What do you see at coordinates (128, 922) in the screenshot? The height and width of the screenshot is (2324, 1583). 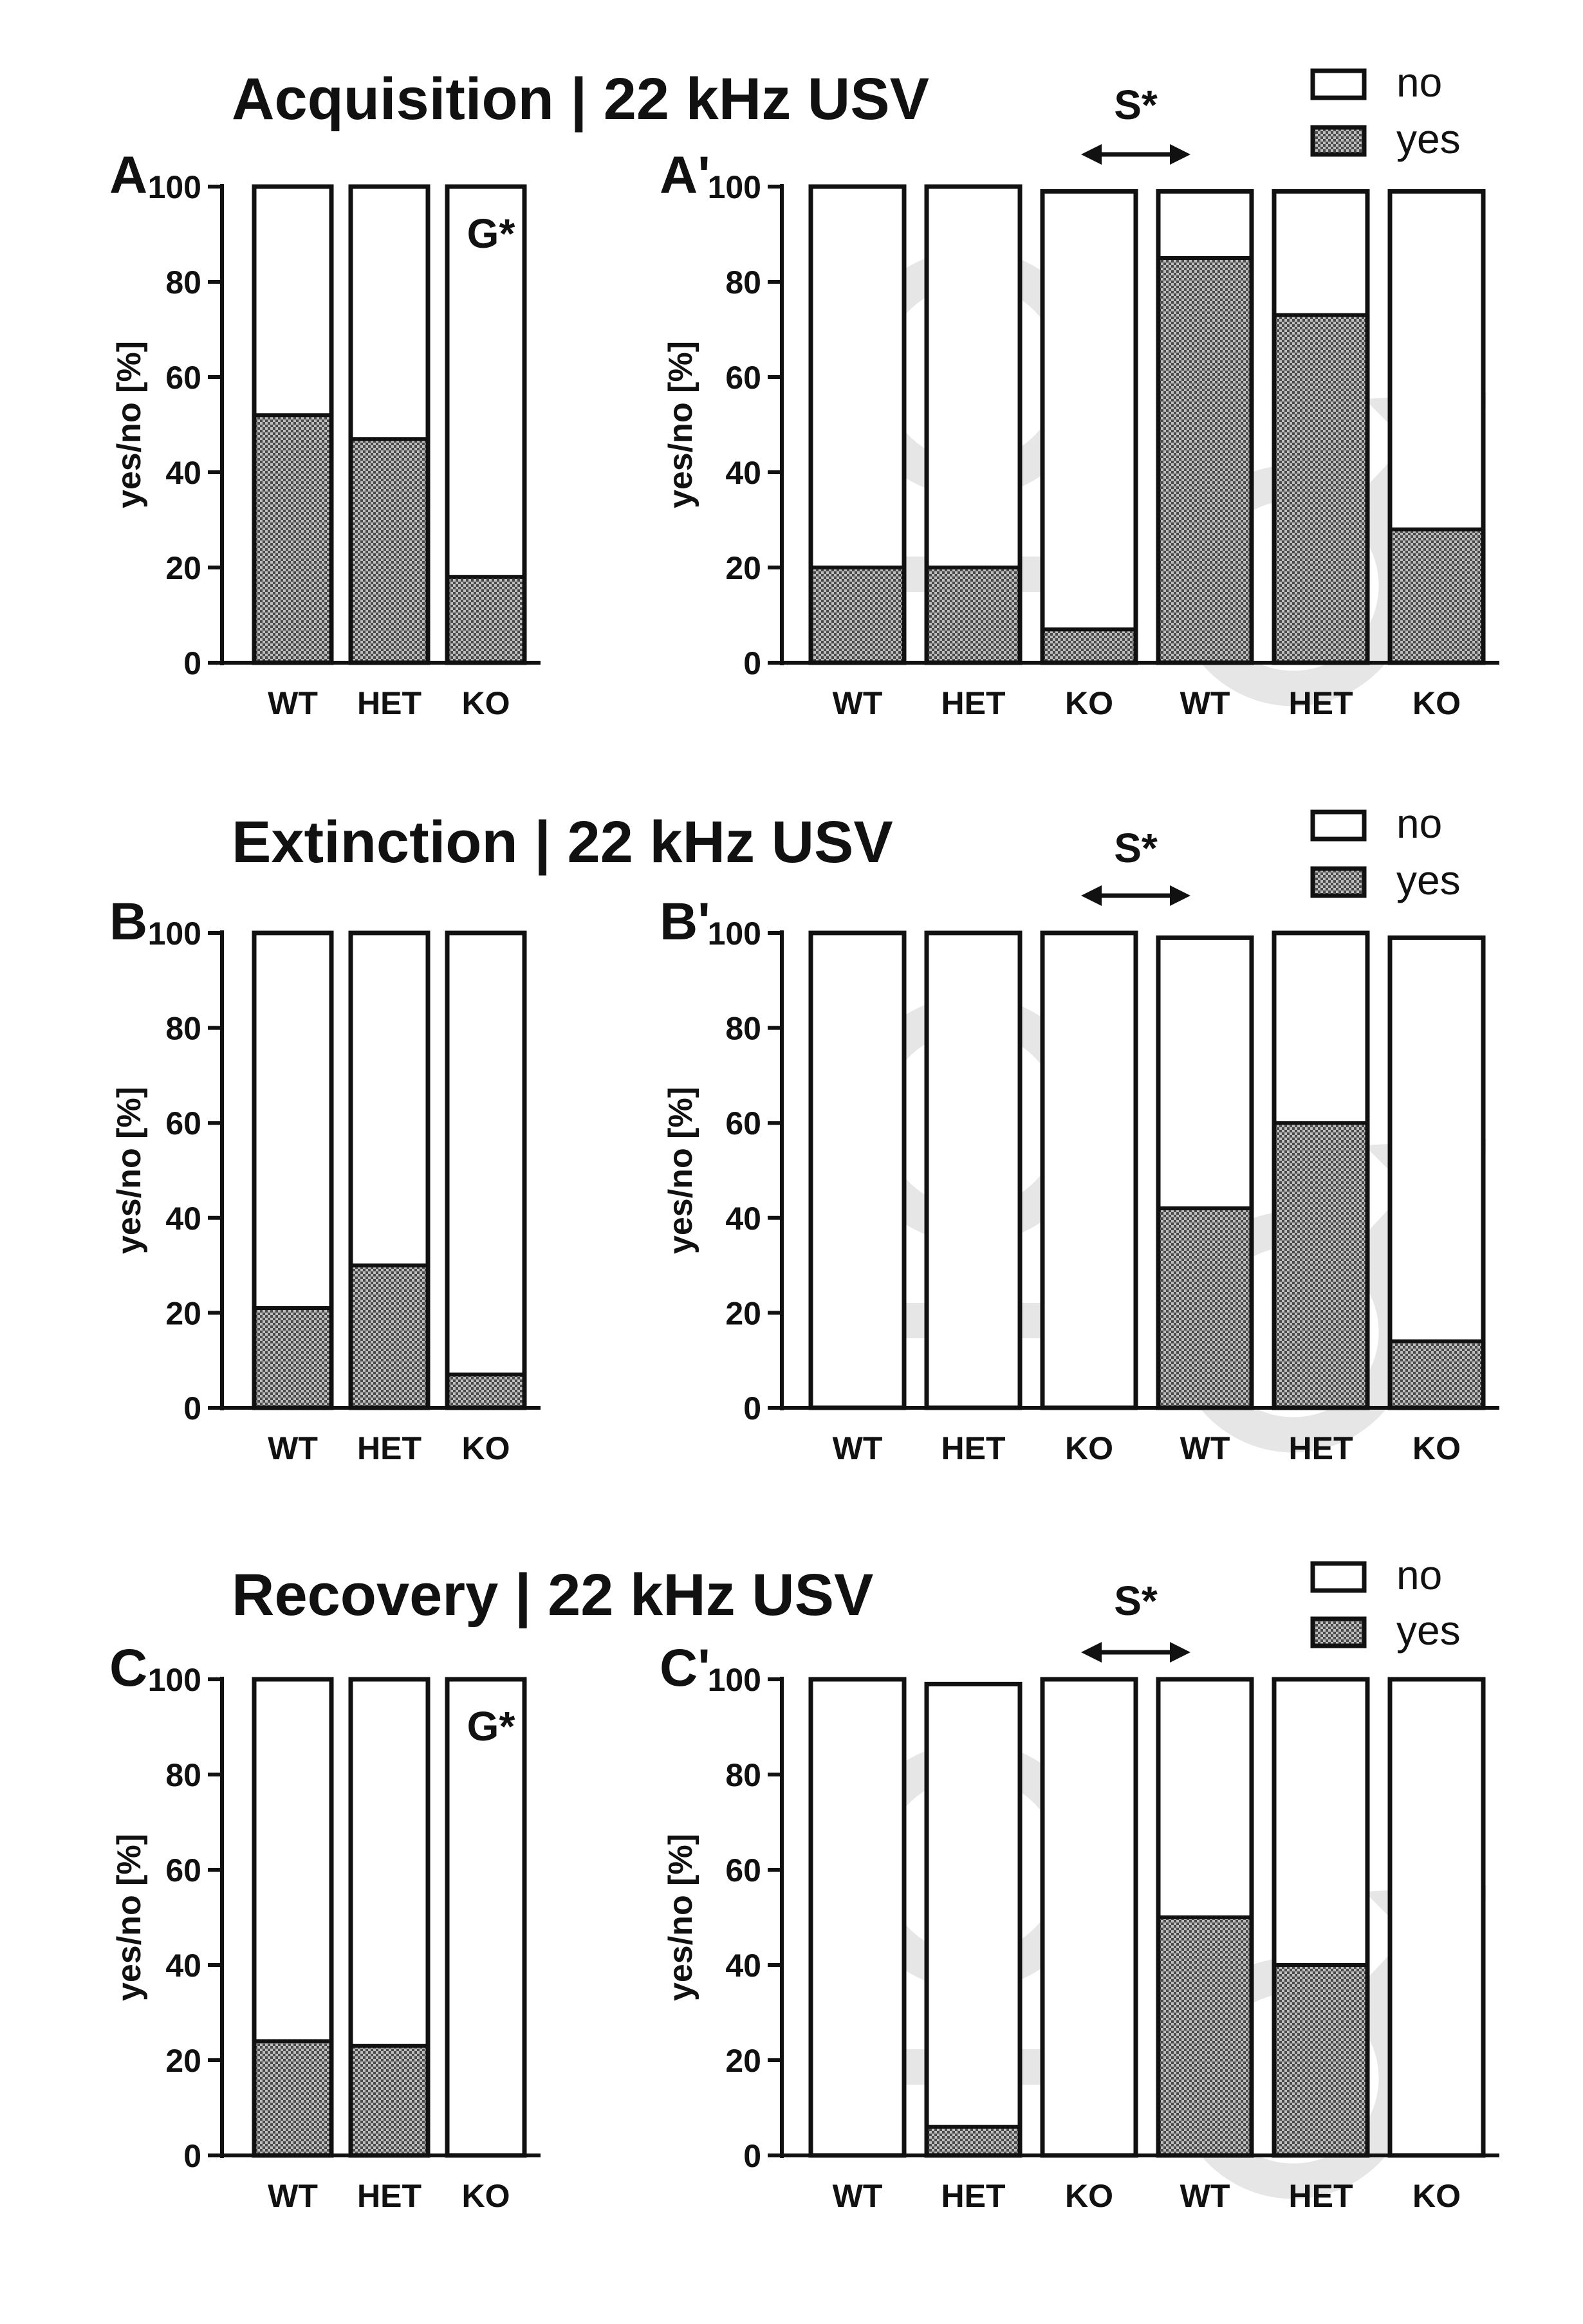 I see `panel-label: B` at bounding box center [128, 922].